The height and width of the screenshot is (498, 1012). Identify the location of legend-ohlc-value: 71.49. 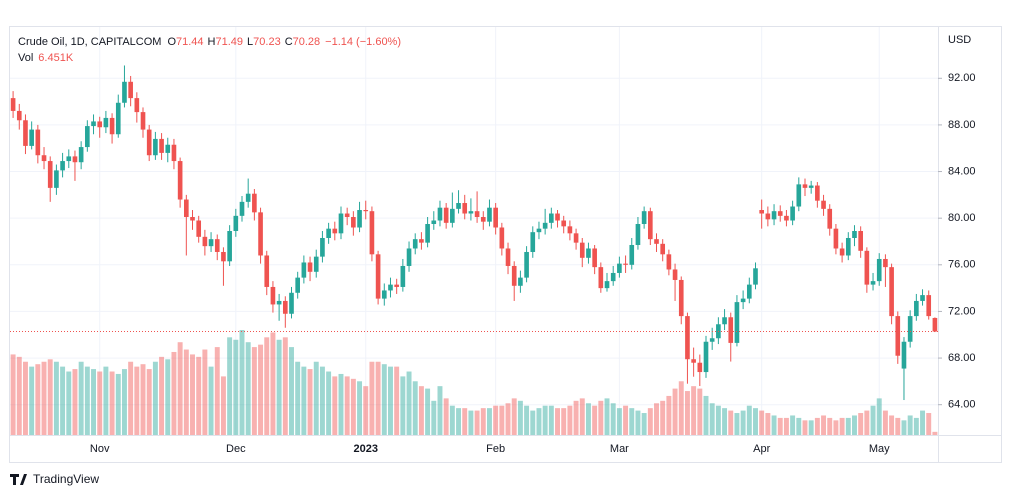
(230, 42).